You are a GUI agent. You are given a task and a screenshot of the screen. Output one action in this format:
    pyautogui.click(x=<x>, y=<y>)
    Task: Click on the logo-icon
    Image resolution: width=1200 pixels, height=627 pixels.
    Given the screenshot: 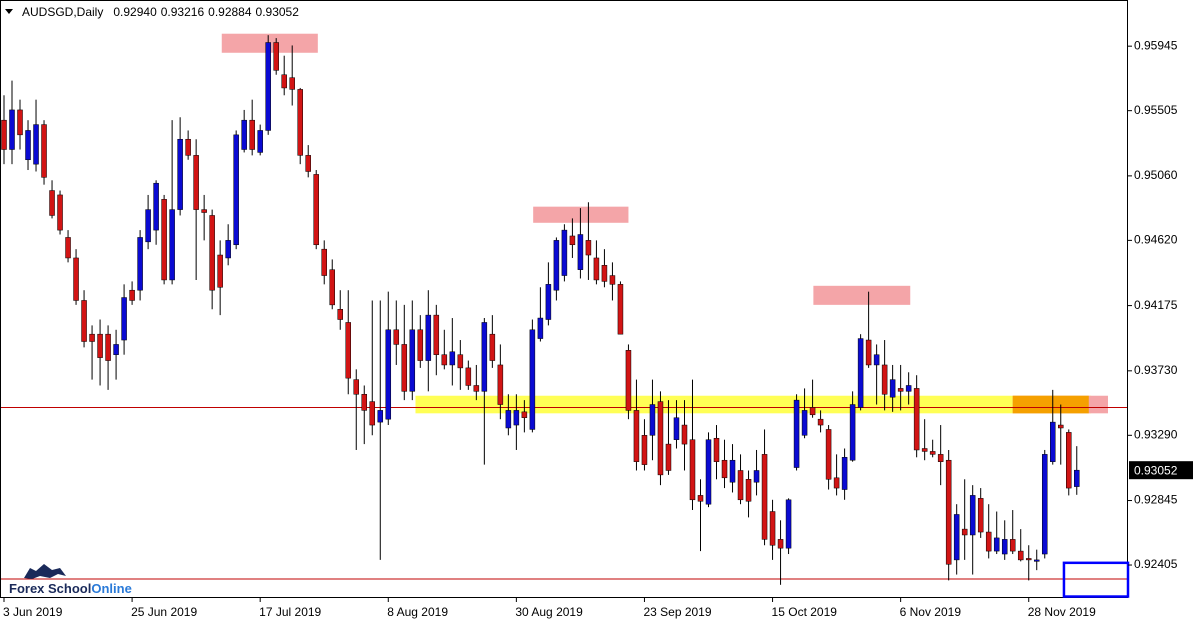 What is the action you would take?
    pyautogui.click(x=45, y=571)
    